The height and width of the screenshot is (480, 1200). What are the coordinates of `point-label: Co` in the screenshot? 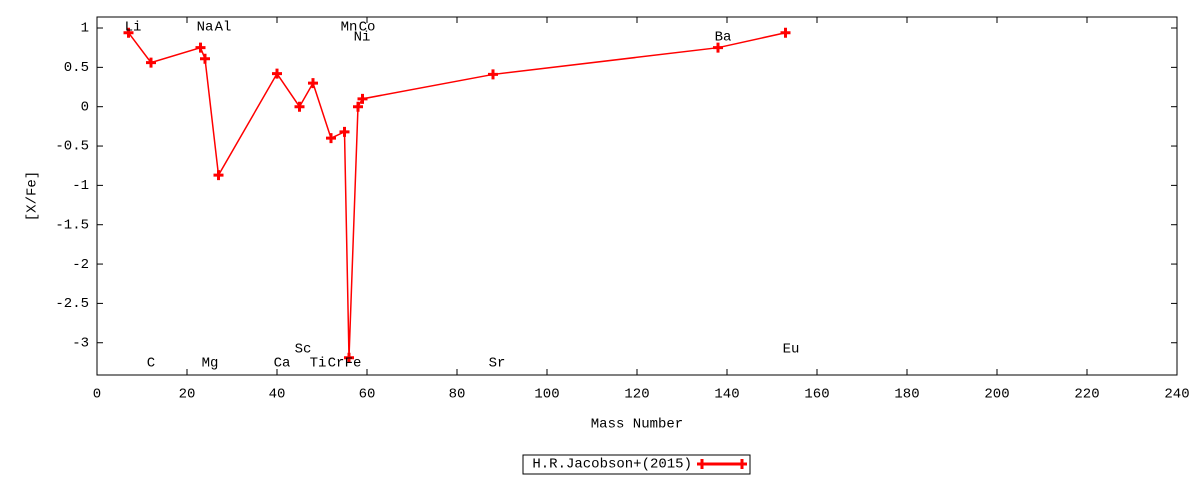 It's located at (367, 28).